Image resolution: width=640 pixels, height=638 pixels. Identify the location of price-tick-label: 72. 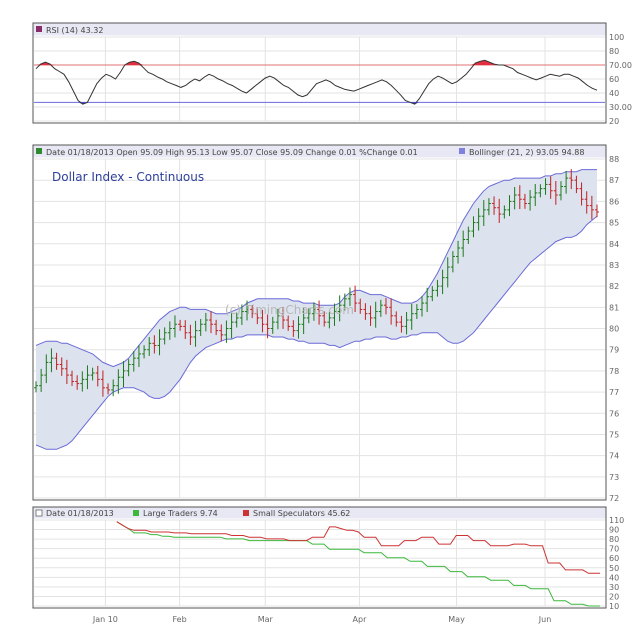
(614, 498).